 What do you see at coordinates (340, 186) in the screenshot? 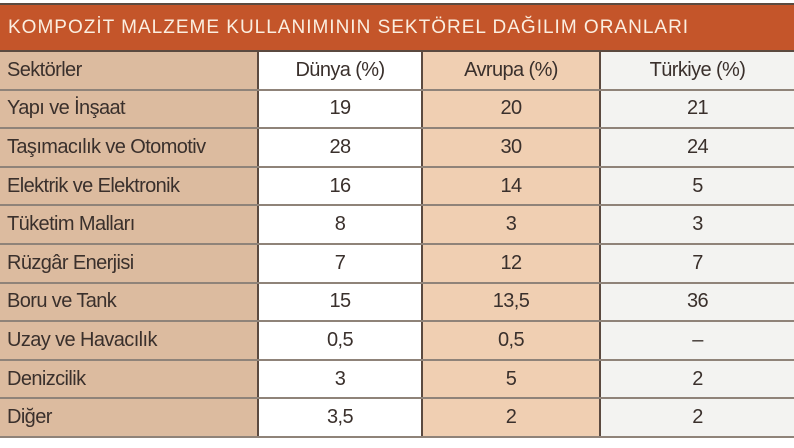
I see `world-cell: 16` at bounding box center [340, 186].